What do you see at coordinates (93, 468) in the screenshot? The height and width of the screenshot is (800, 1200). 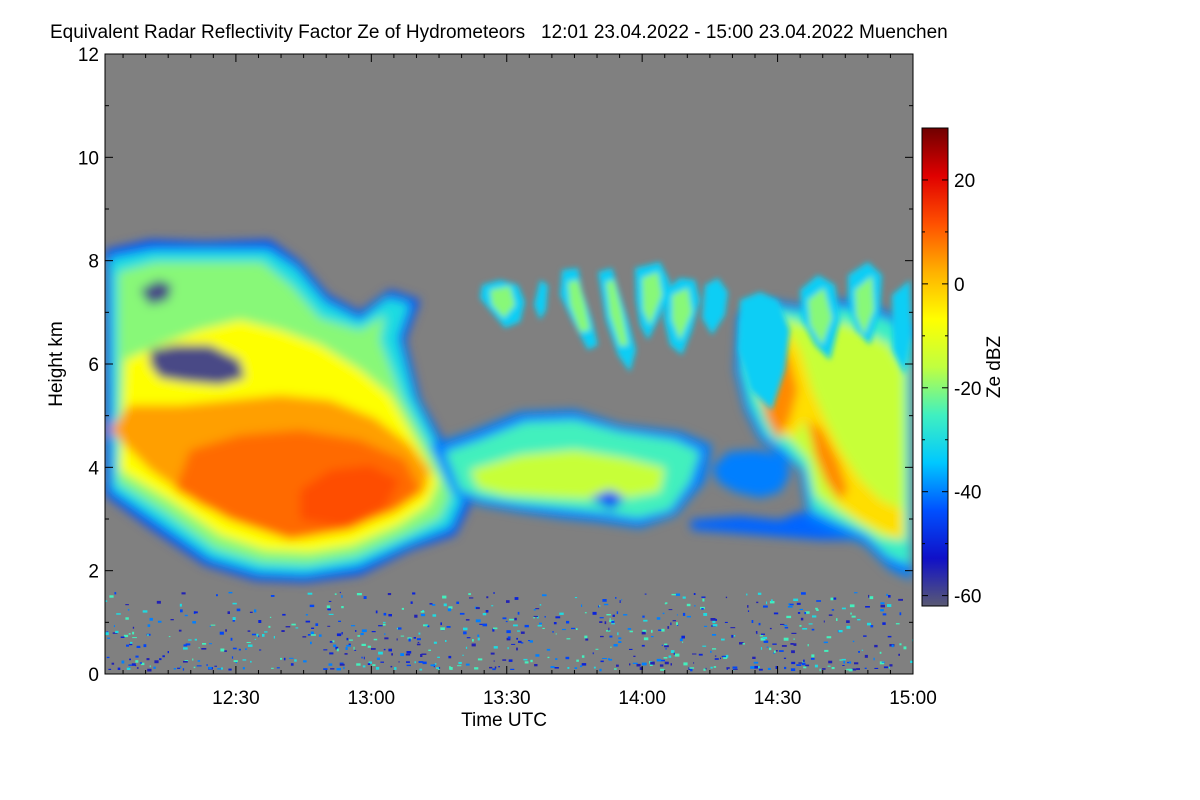 I see `y-tick-label: 4` at bounding box center [93, 468].